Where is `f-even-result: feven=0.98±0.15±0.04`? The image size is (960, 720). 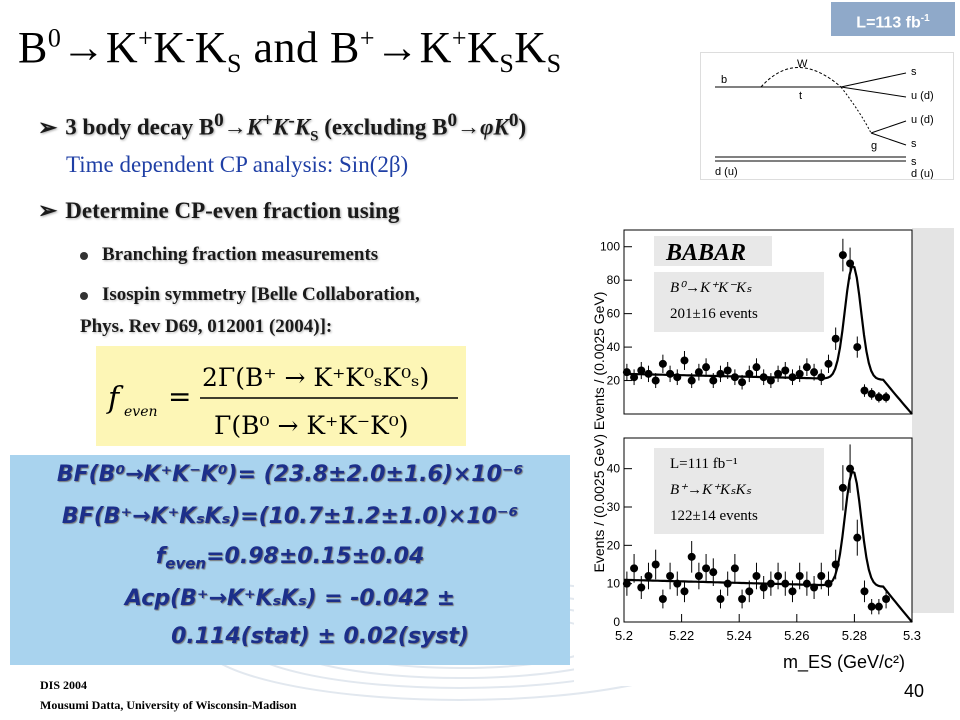 f-even-result: feven=0.98±0.15±0.04 is located at coordinates (290, 558).